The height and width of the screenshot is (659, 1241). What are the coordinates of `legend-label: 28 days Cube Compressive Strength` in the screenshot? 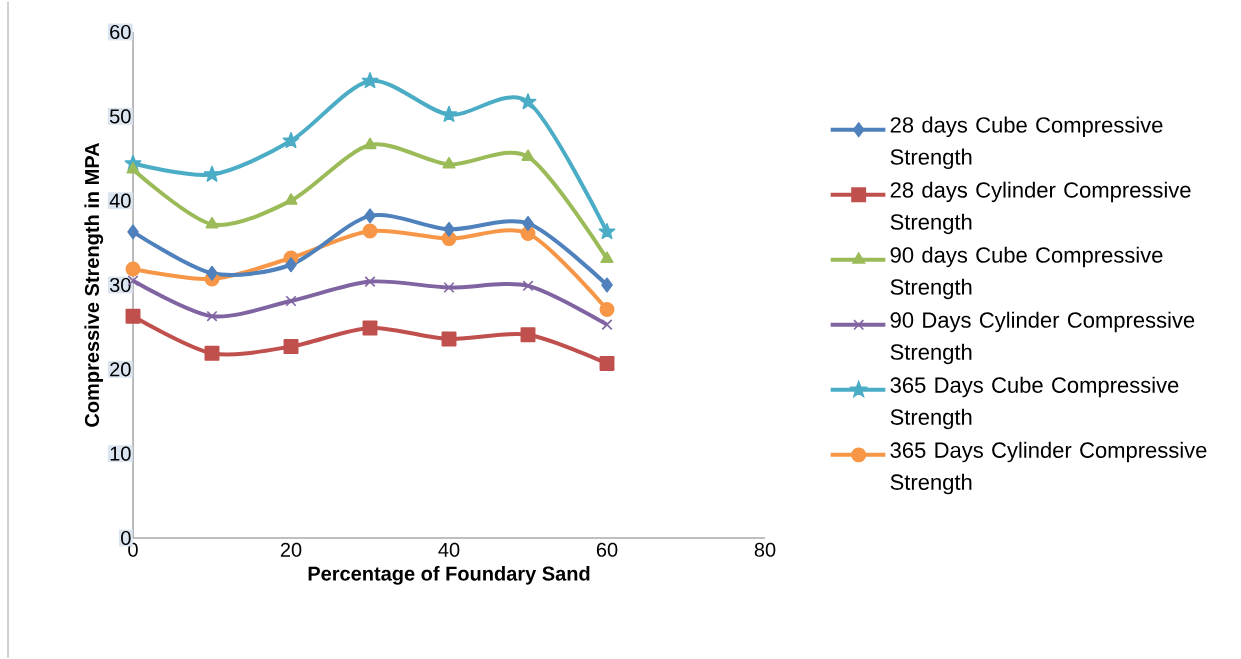 It's located at (1026, 143).